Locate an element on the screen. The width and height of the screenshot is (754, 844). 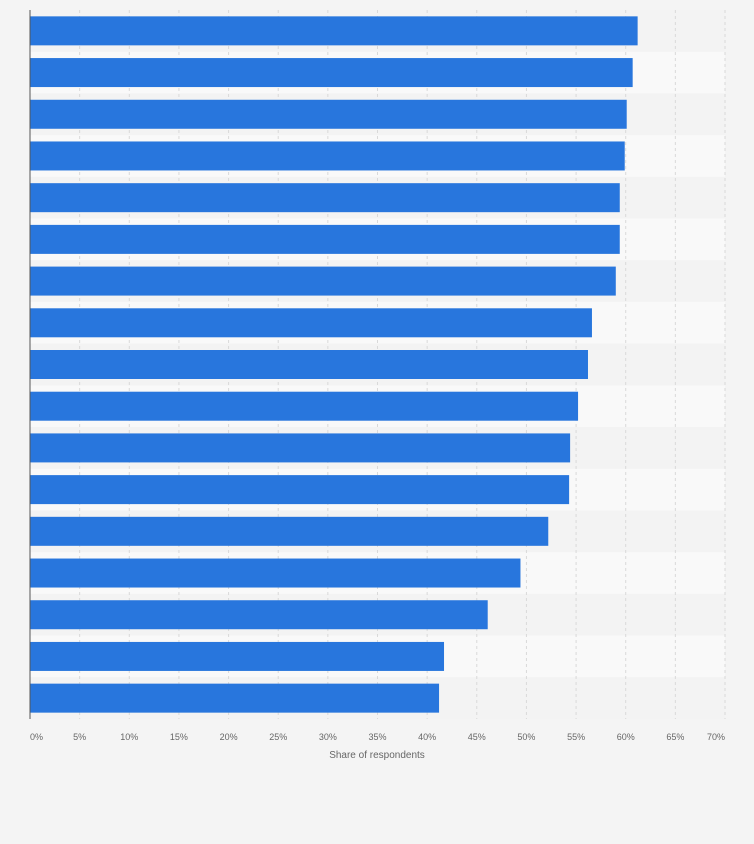
x-tick-label: 55% is located at coordinates (576, 737).